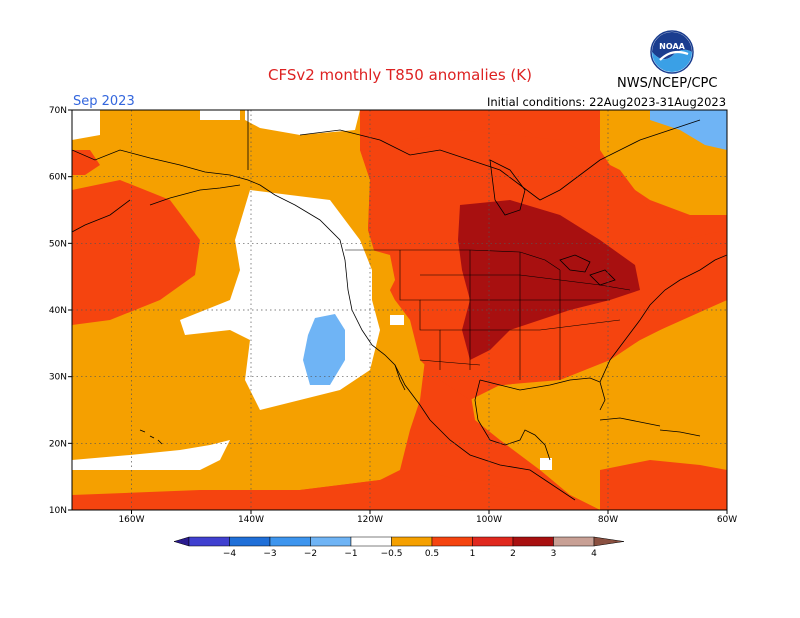  I want to click on colorbar-label: 0.5, so click(432, 554).